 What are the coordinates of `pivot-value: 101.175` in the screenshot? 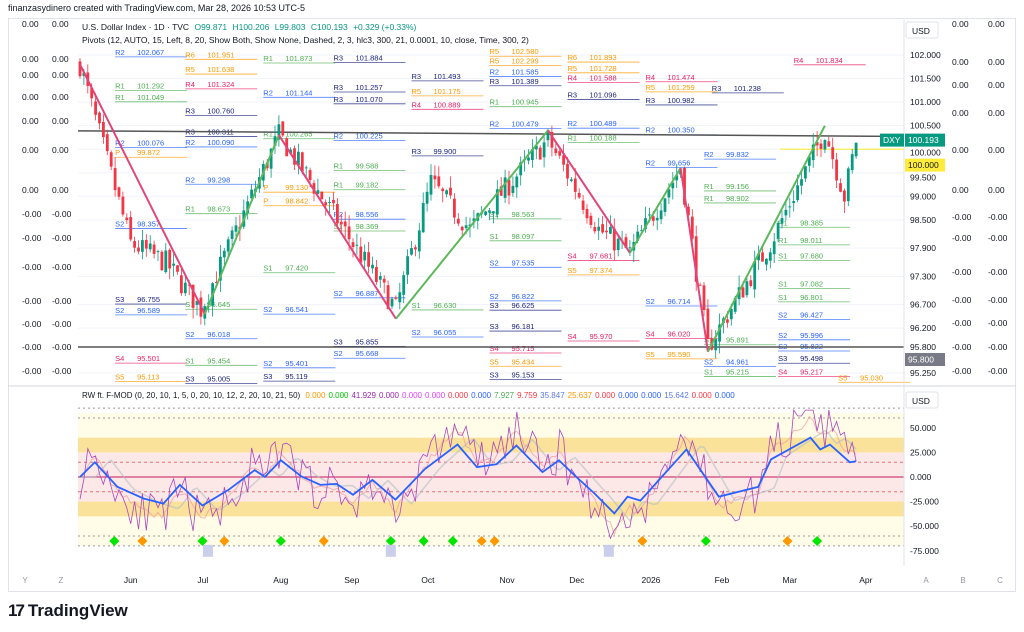 It's located at (447, 91).